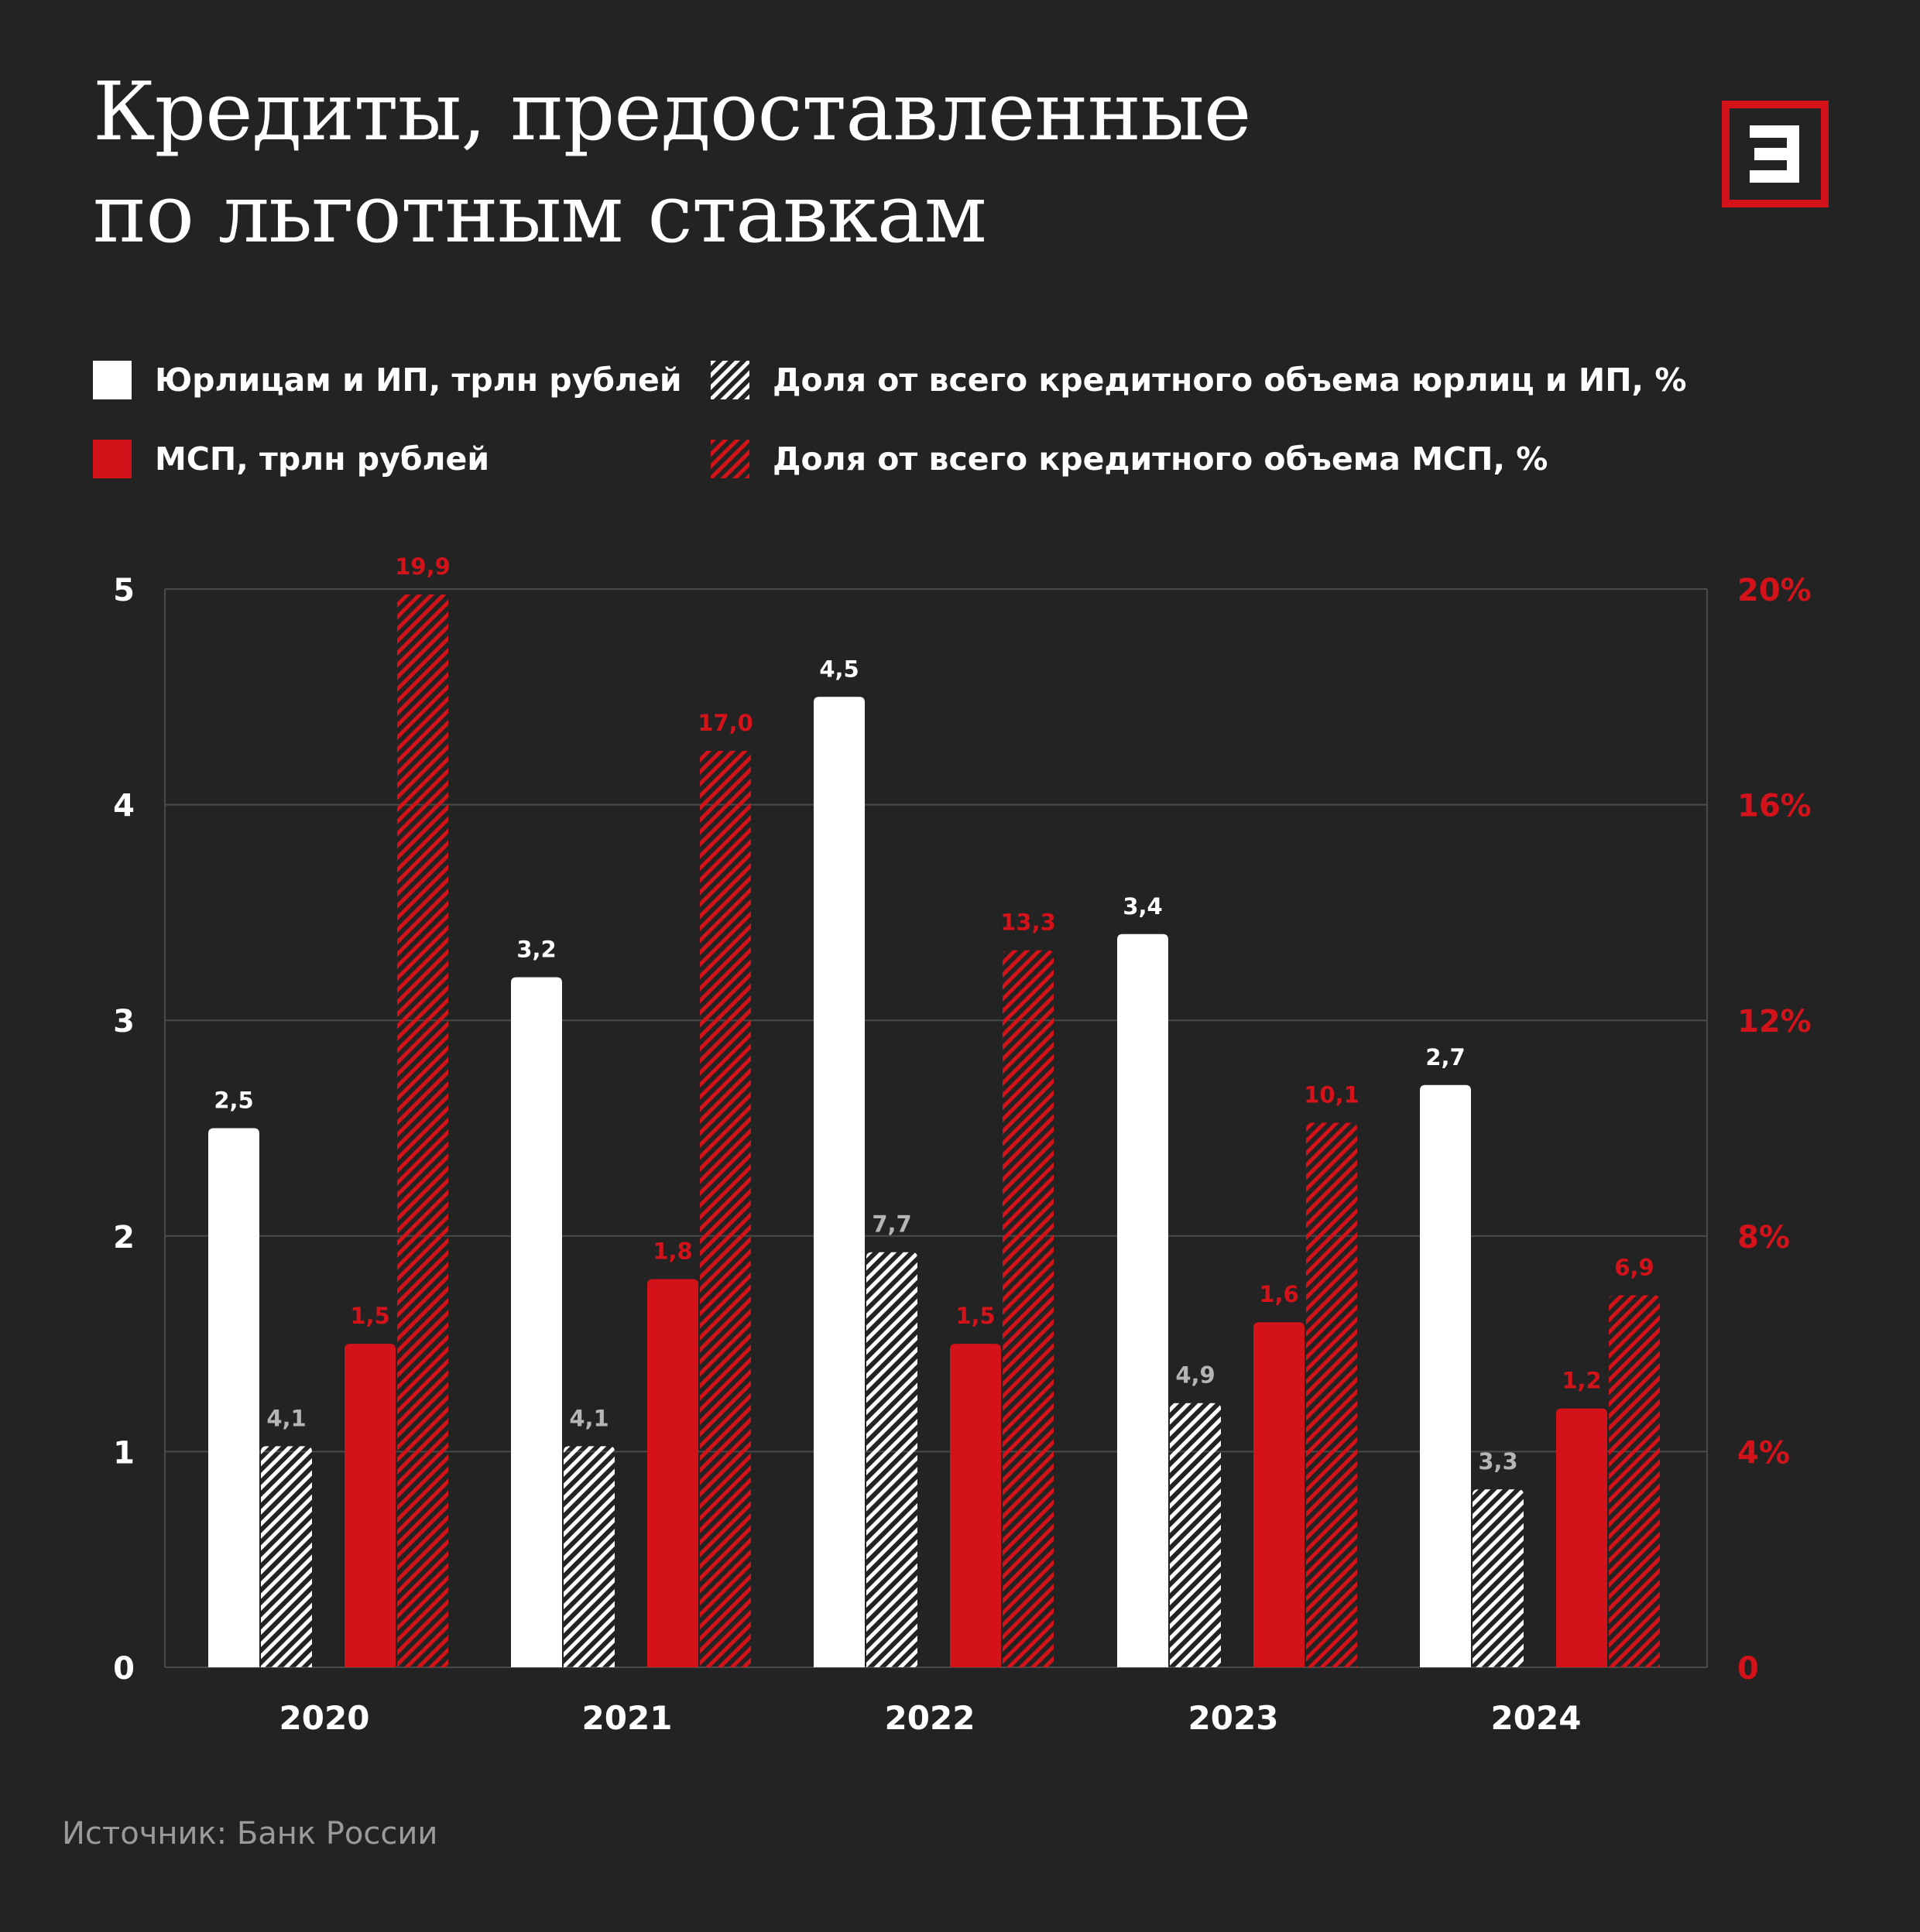 Image resolution: width=1920 pixels, height=1932 pixels. Describe the element at coordinates (1195, 1375) in the screenshot. I see `bar-value-label: 4,9` at that location.